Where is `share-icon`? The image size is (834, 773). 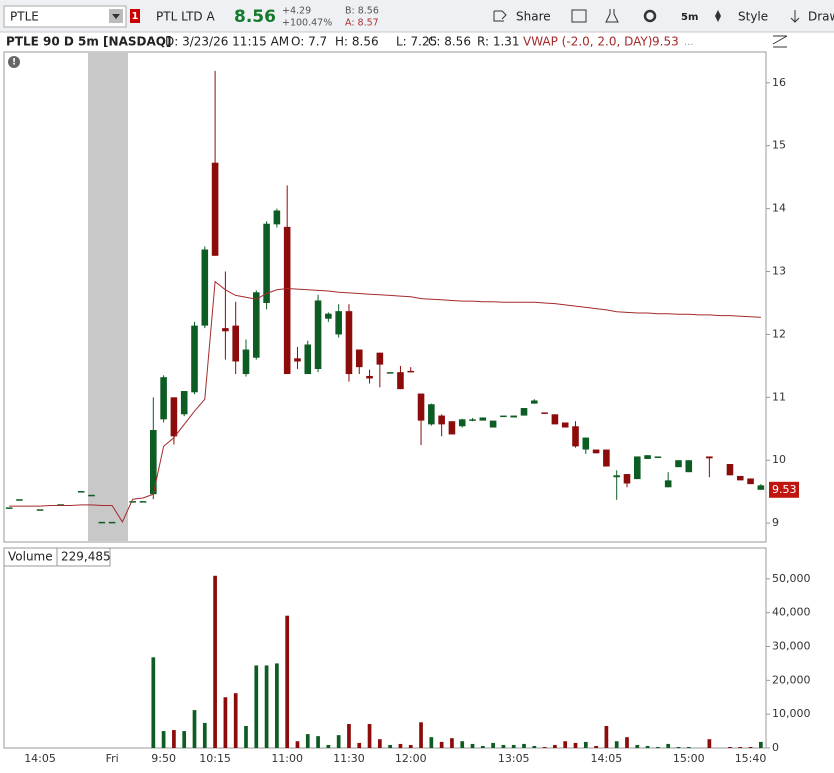
share-icon is located at coordinates (500, 16).